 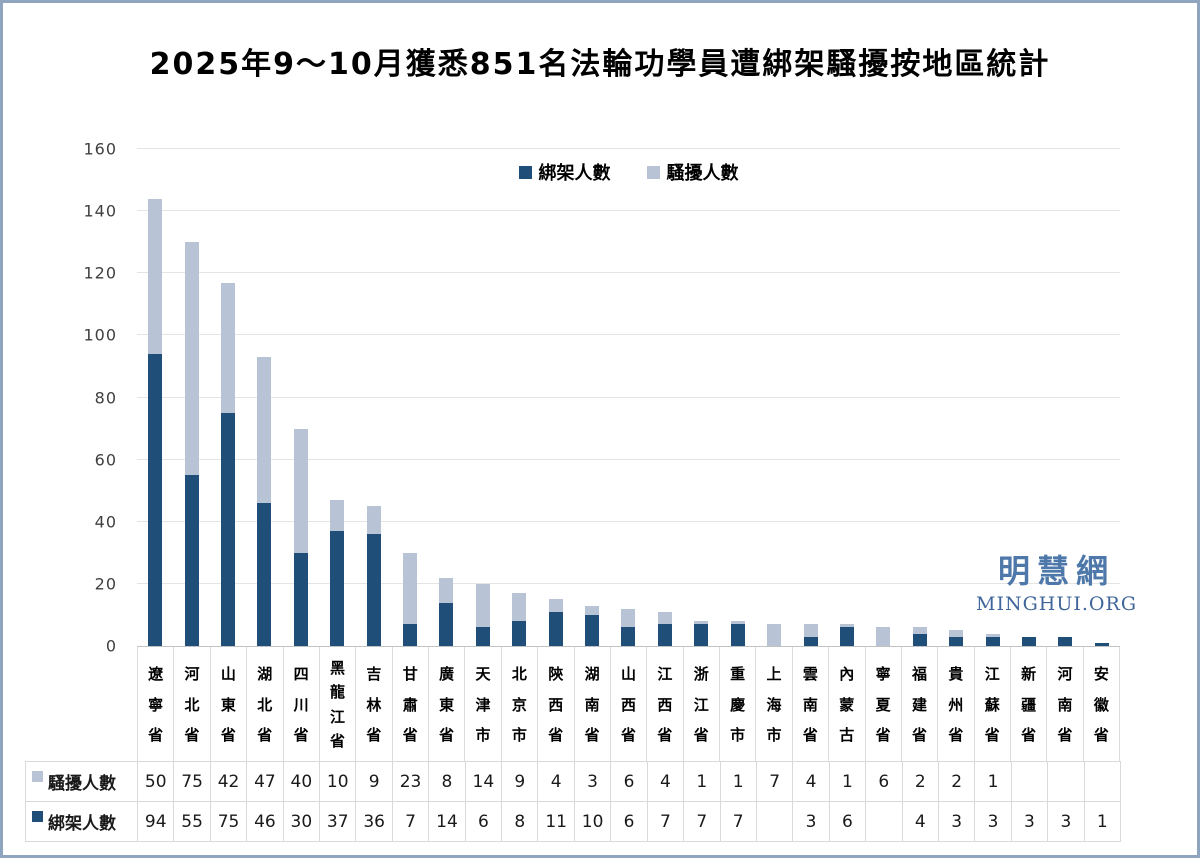 I want to click on table-cell-r0-c8: 8, so click(x=447, y=782).